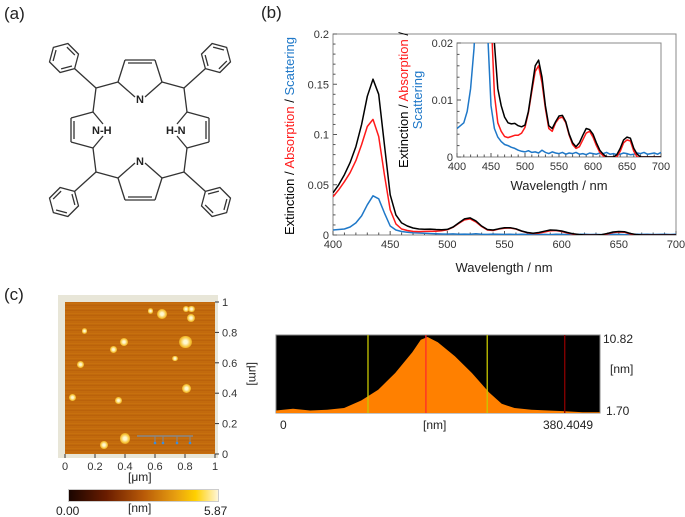 The height and width of the screenshot is (517, 685). I want to click on inset-absorption-line, so click(576, 100).